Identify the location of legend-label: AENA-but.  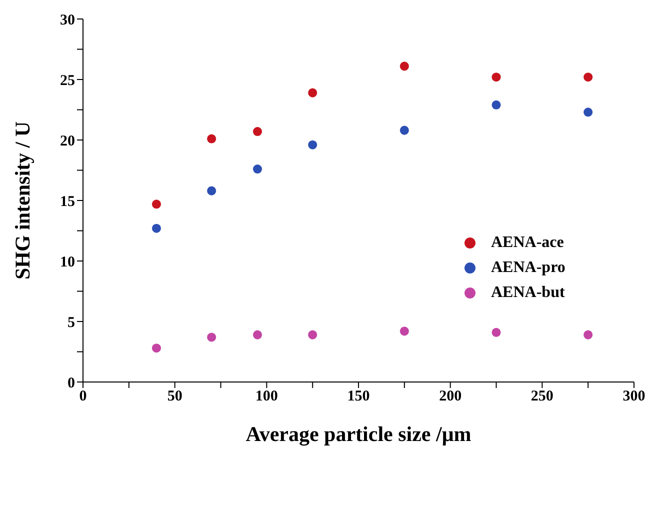
(528, 293).